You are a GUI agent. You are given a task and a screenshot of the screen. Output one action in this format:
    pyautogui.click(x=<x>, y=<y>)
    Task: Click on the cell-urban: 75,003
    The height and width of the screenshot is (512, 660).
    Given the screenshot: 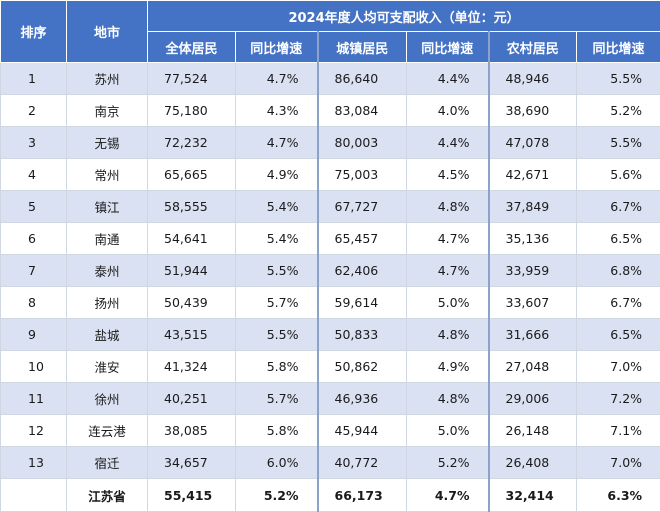 What is the action you would take?
    pyautogui.click(x=362, y=175)
    